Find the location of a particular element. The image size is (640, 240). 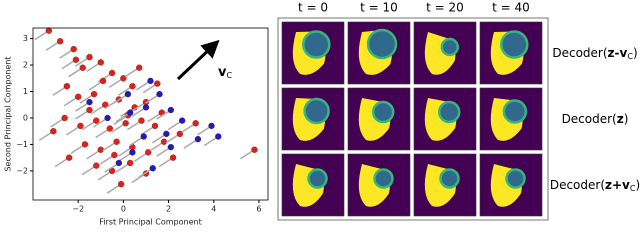

arrow is located at coordinates (198, 60).